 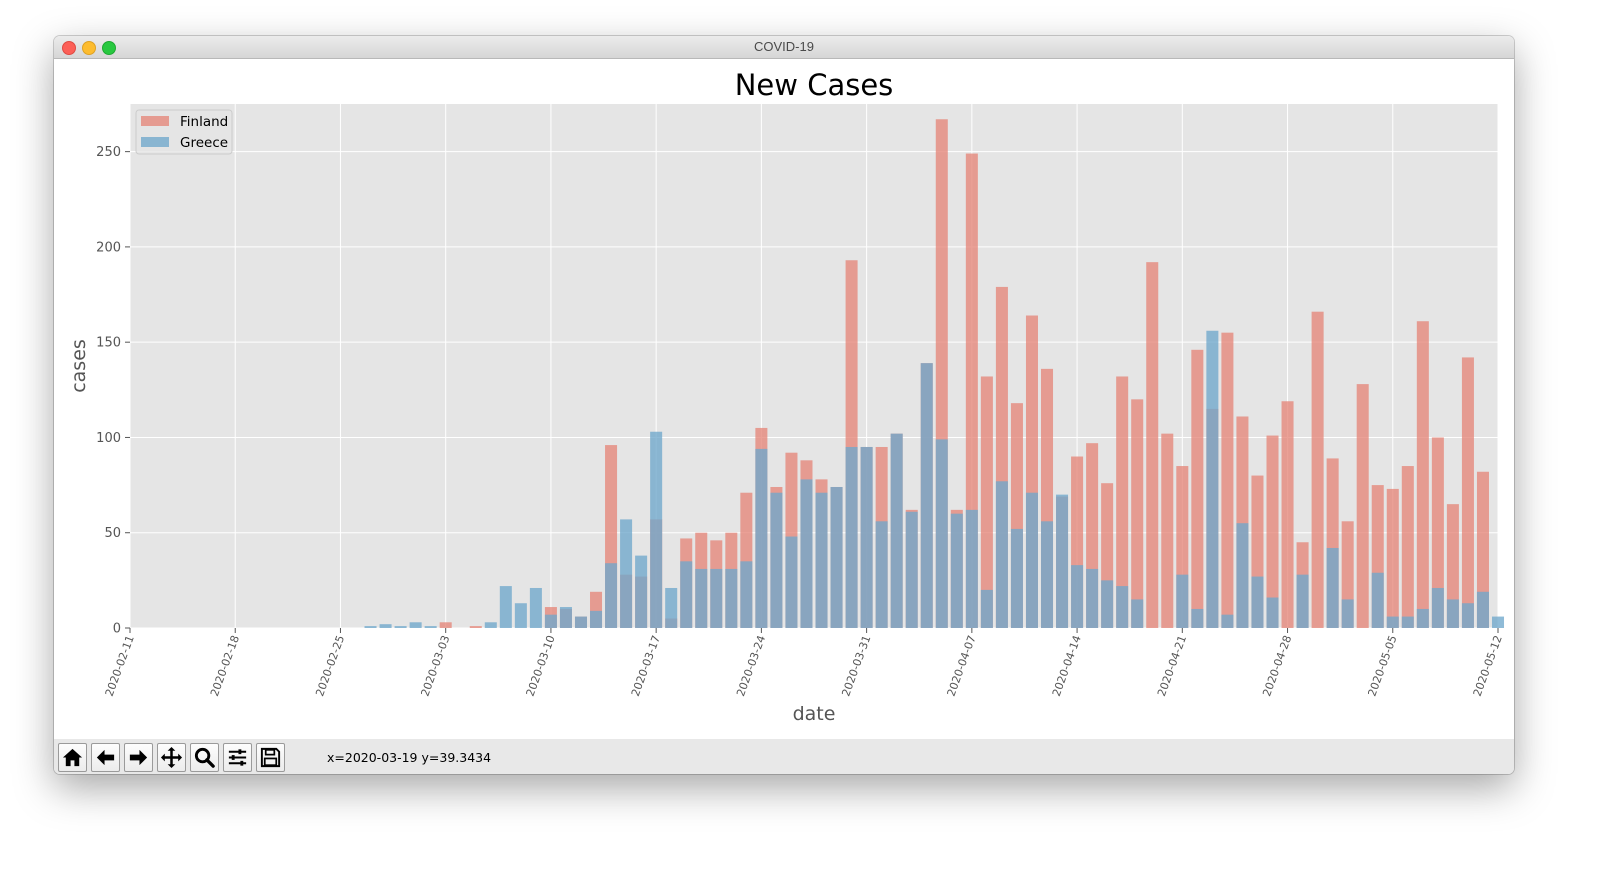 I want to click on zoom-button, so click(x=204, y=757).